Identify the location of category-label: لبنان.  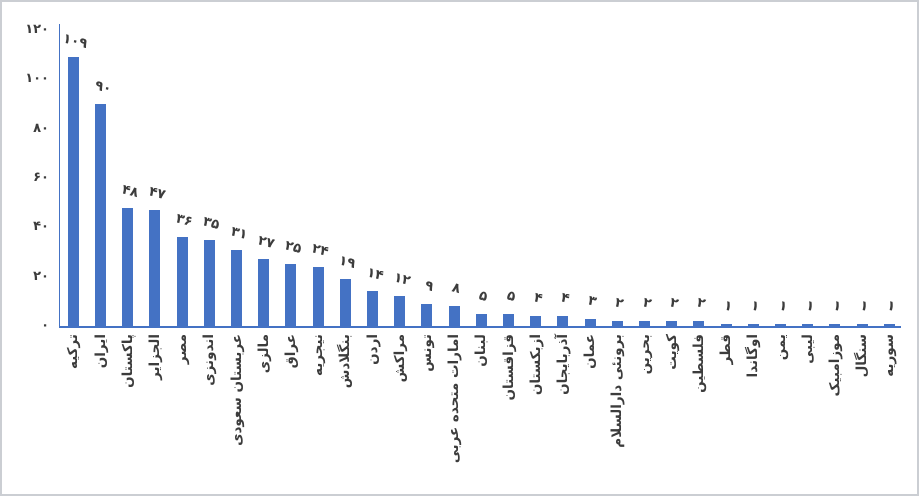
(481, 350).